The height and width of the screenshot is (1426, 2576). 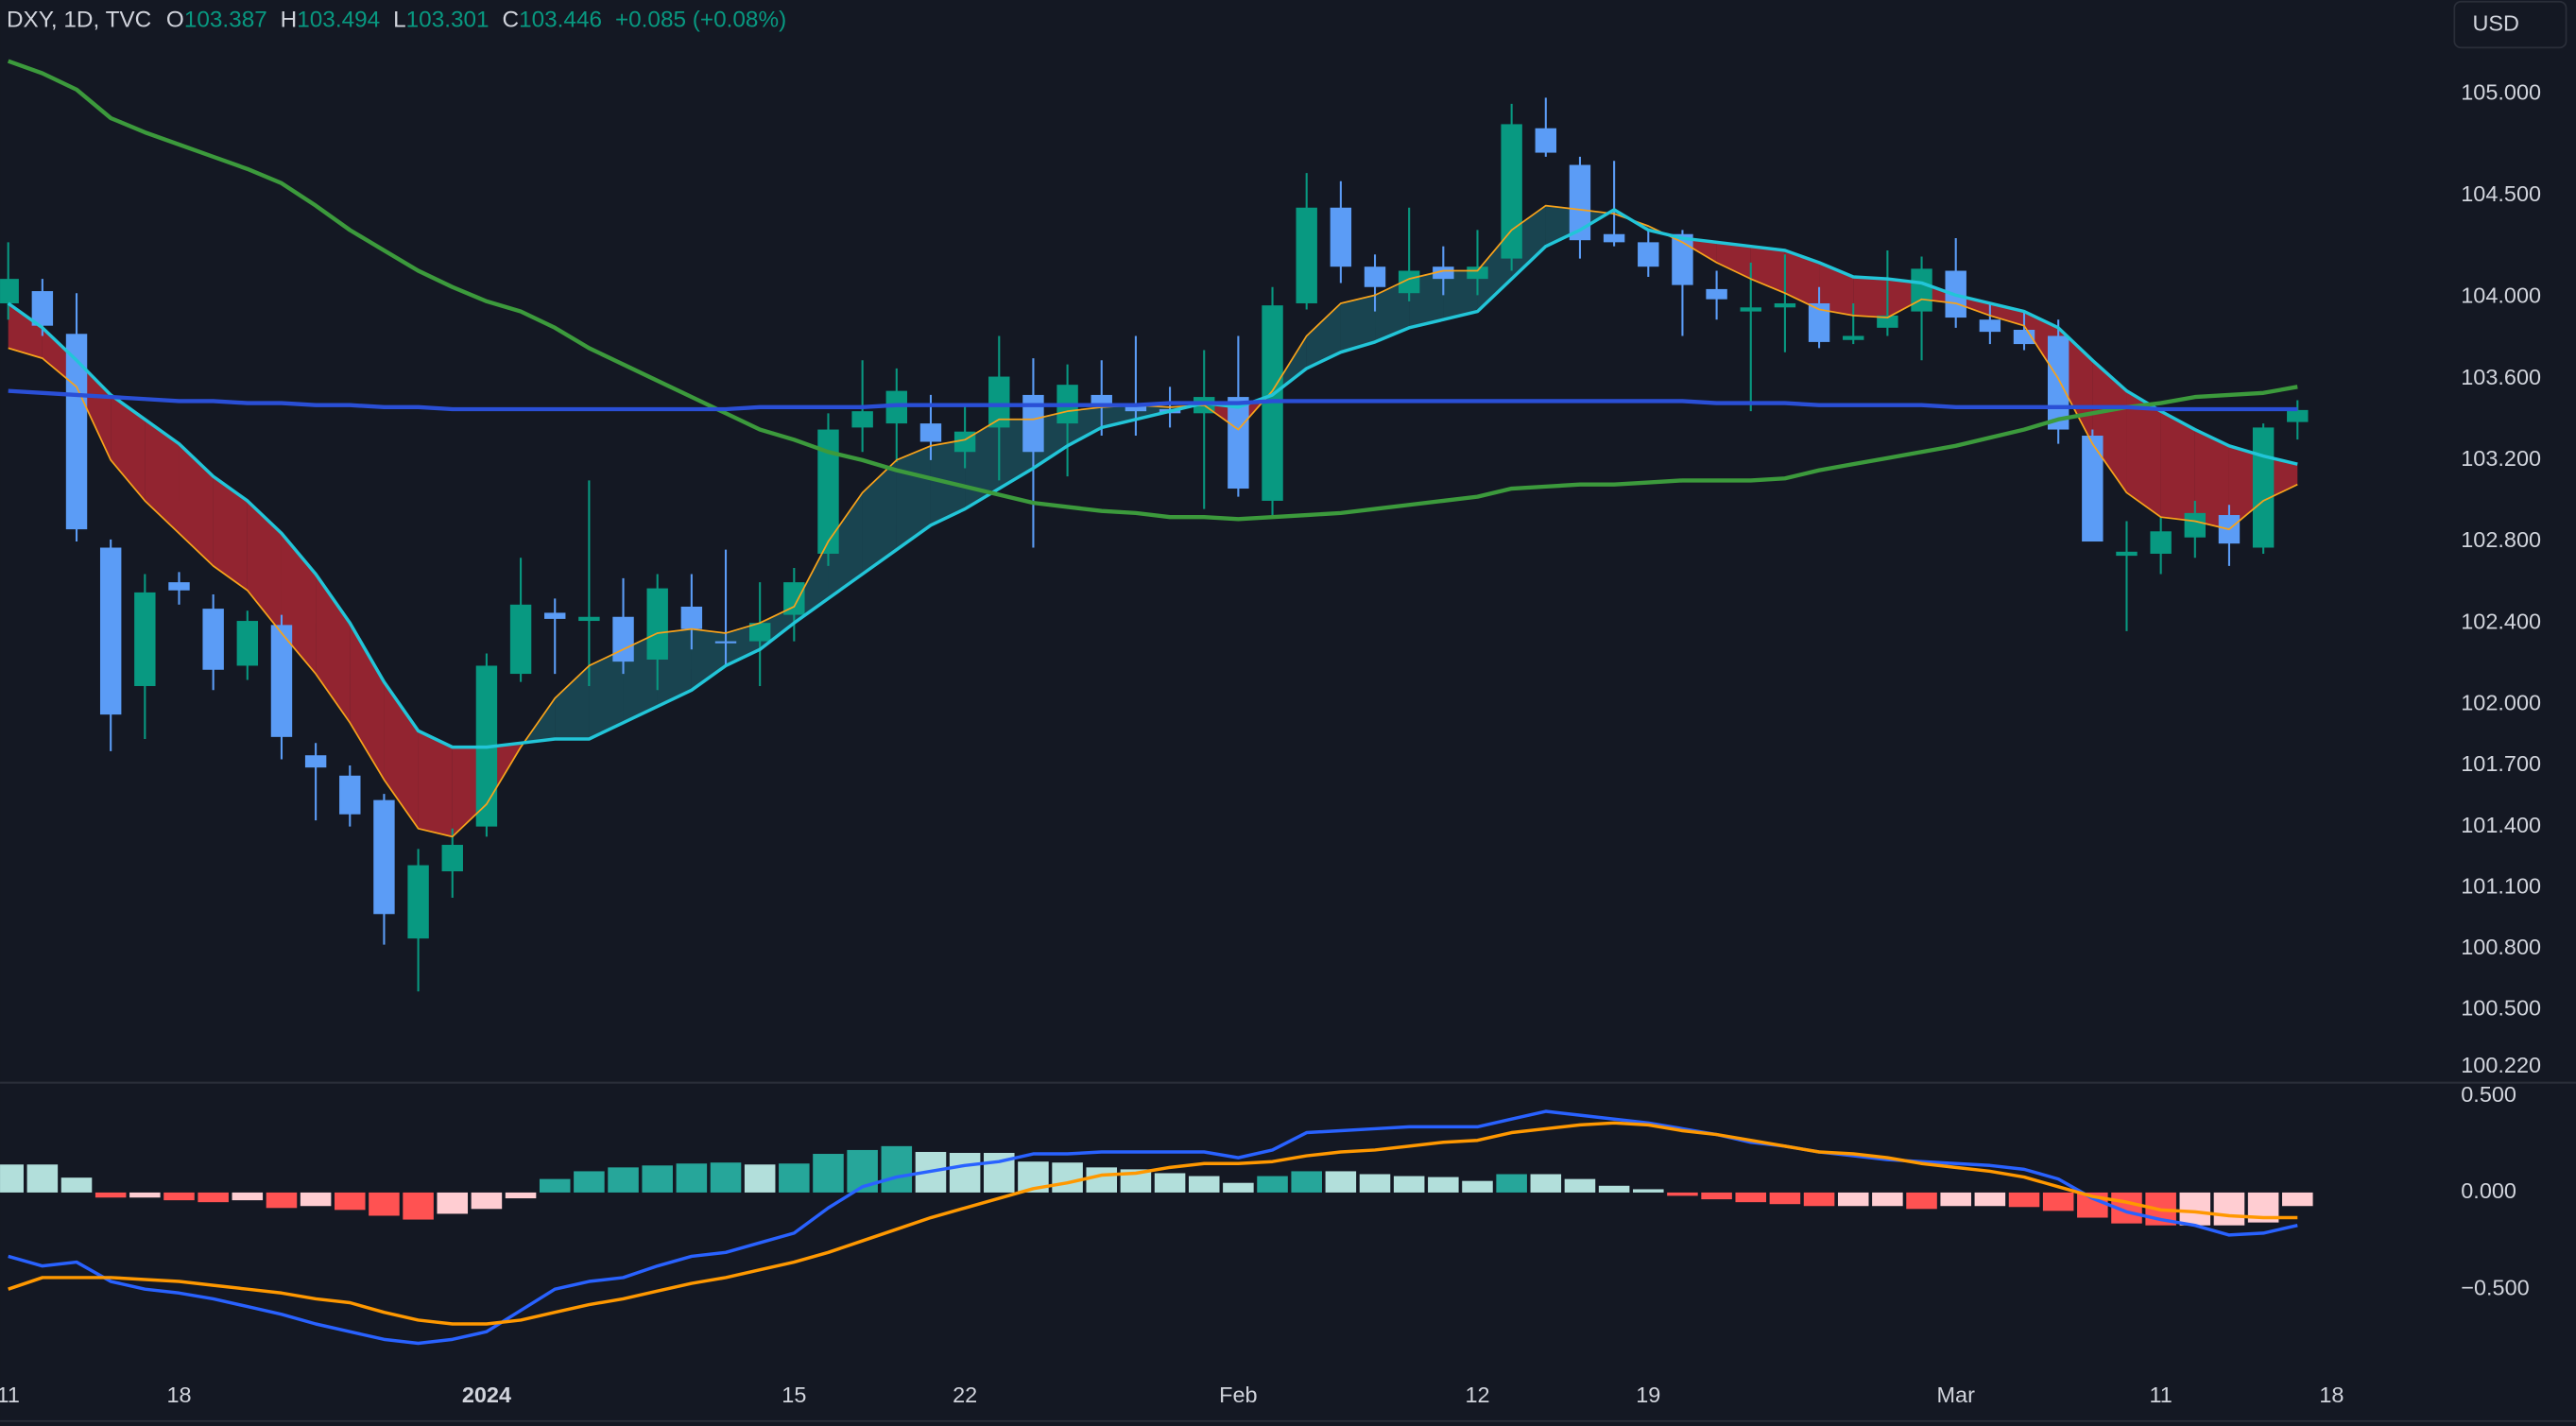 What do you see at coordinates (2501, 458) in the screenshot?
I see `y-tick-label: 103.200` at bounding box center [2501, 458].